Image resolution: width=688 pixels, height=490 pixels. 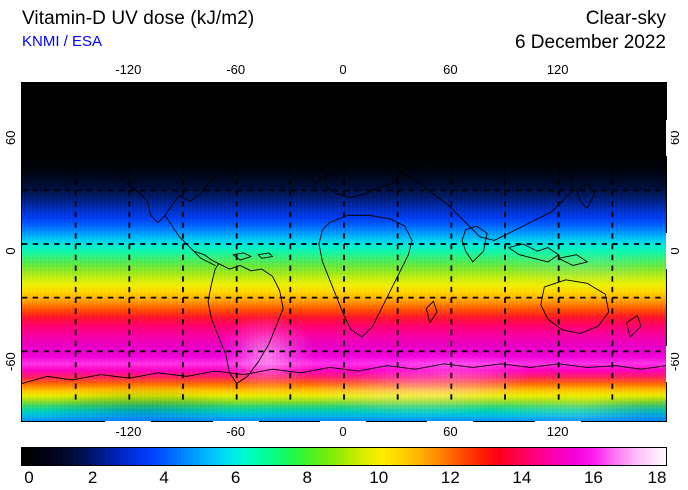 What do you see at coordinates (164, 477) in the screenshot?
I see `colorbar-tick-4: 4` at bounding box center [164, 477].